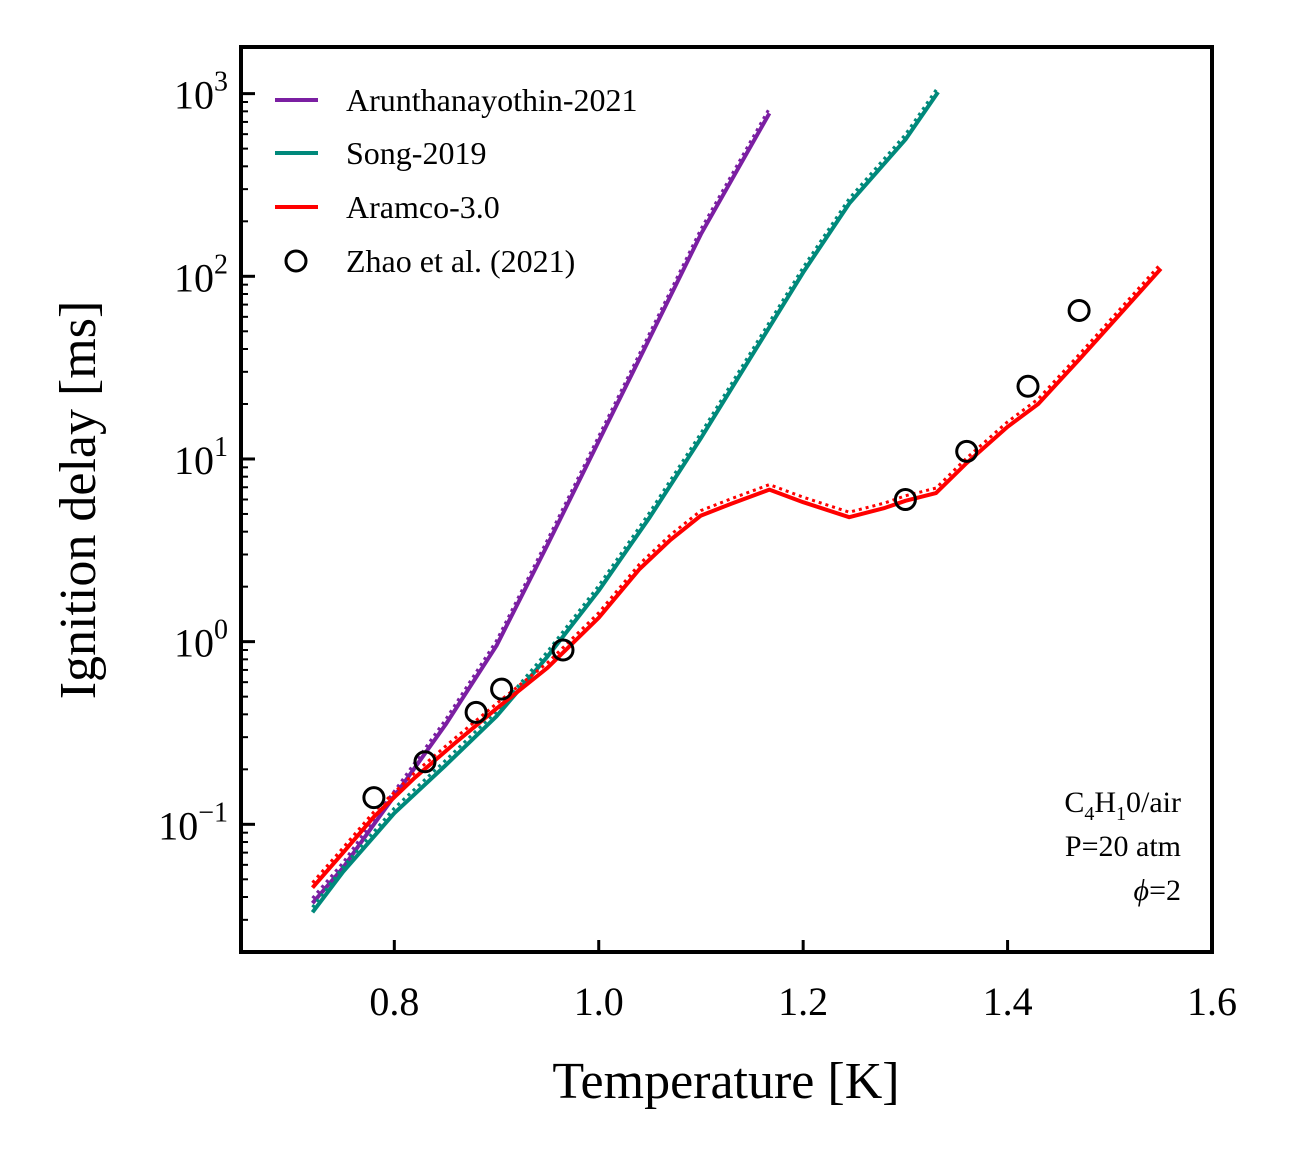 This screenshot has width=1291, height=1159. Describe the element at coordinates (416, 153) in the screenshot. I see `legend-label-song: Song-2019` at that location.